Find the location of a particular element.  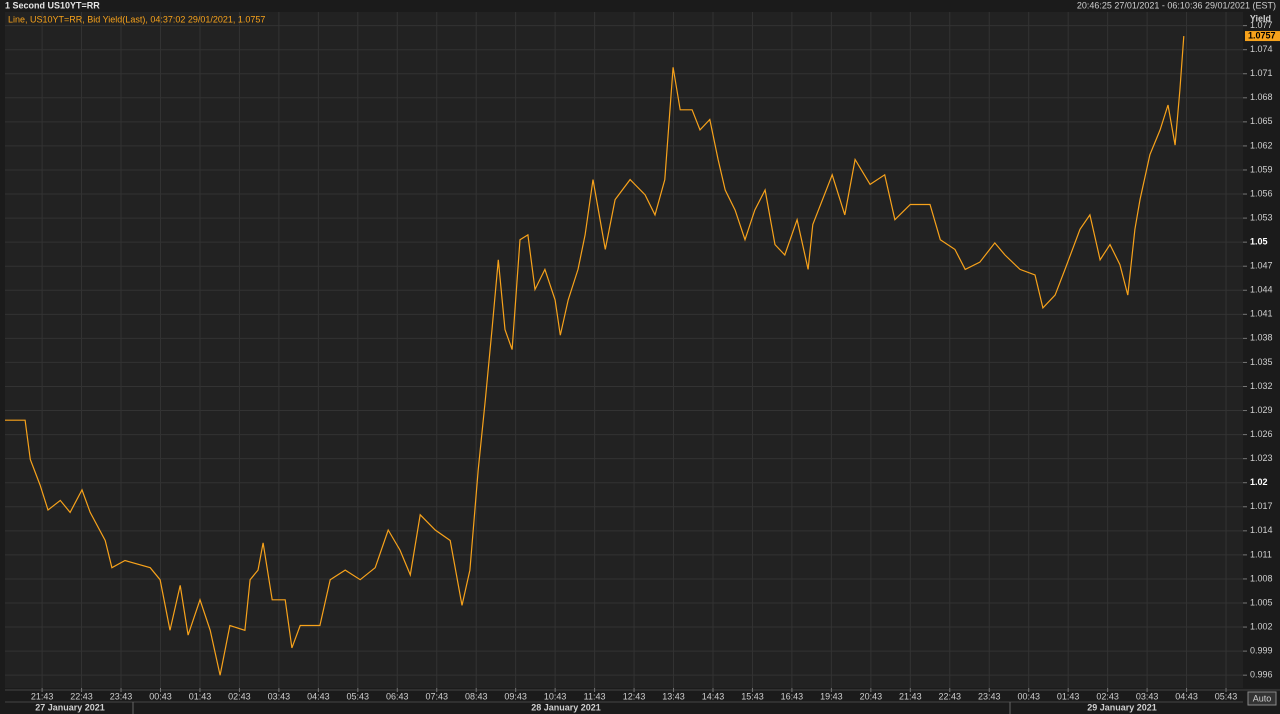

y-tick-label: 1.071 is located at coordinates (1261, 73).